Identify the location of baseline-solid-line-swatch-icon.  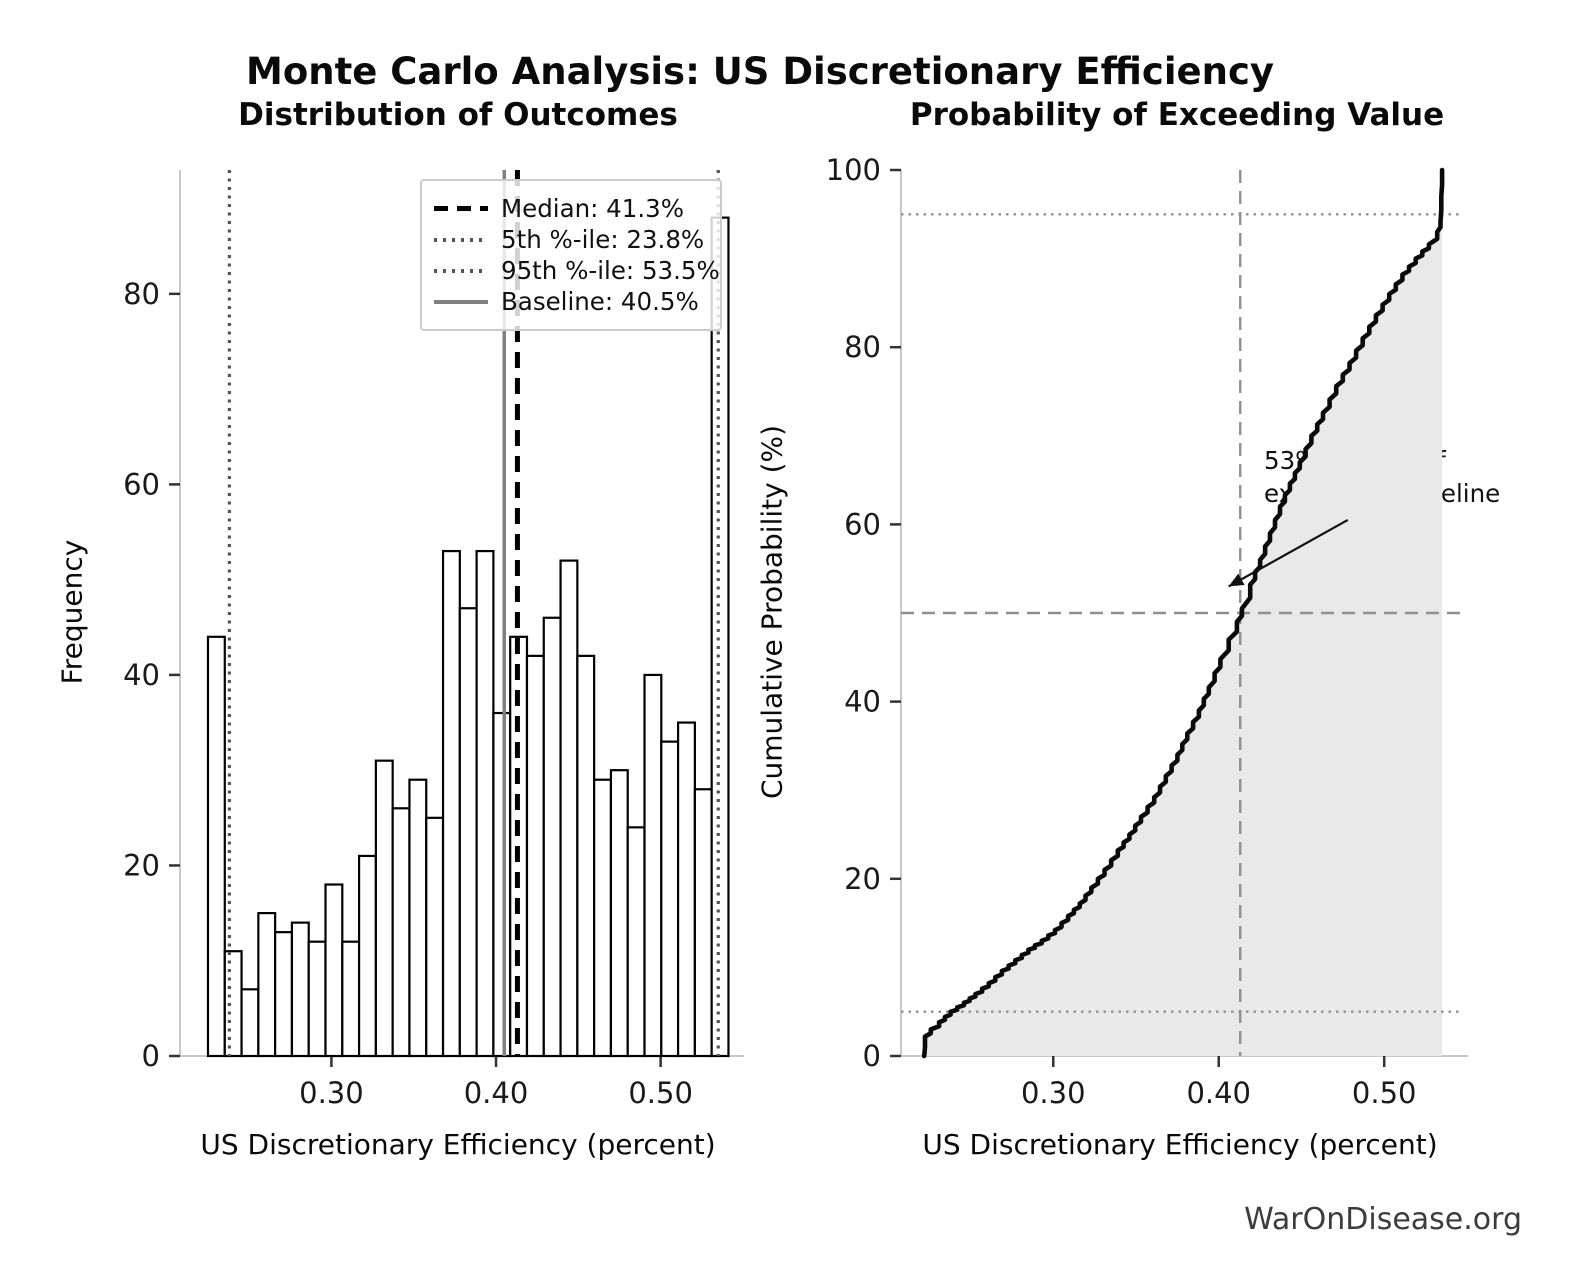
(461, 301).